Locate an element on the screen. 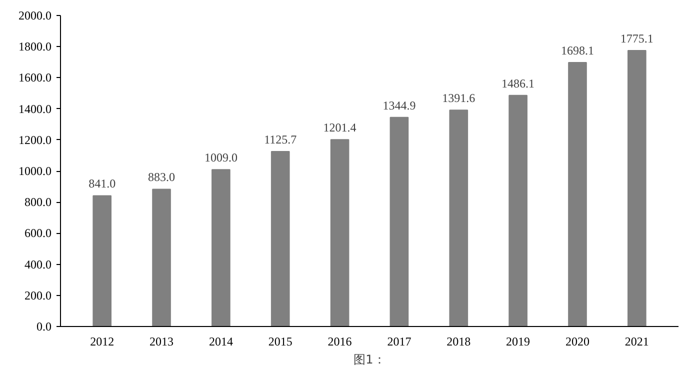 This screenshot has width=688, height=376. data-label: 1775.1 is located at coordinates (637, 38).